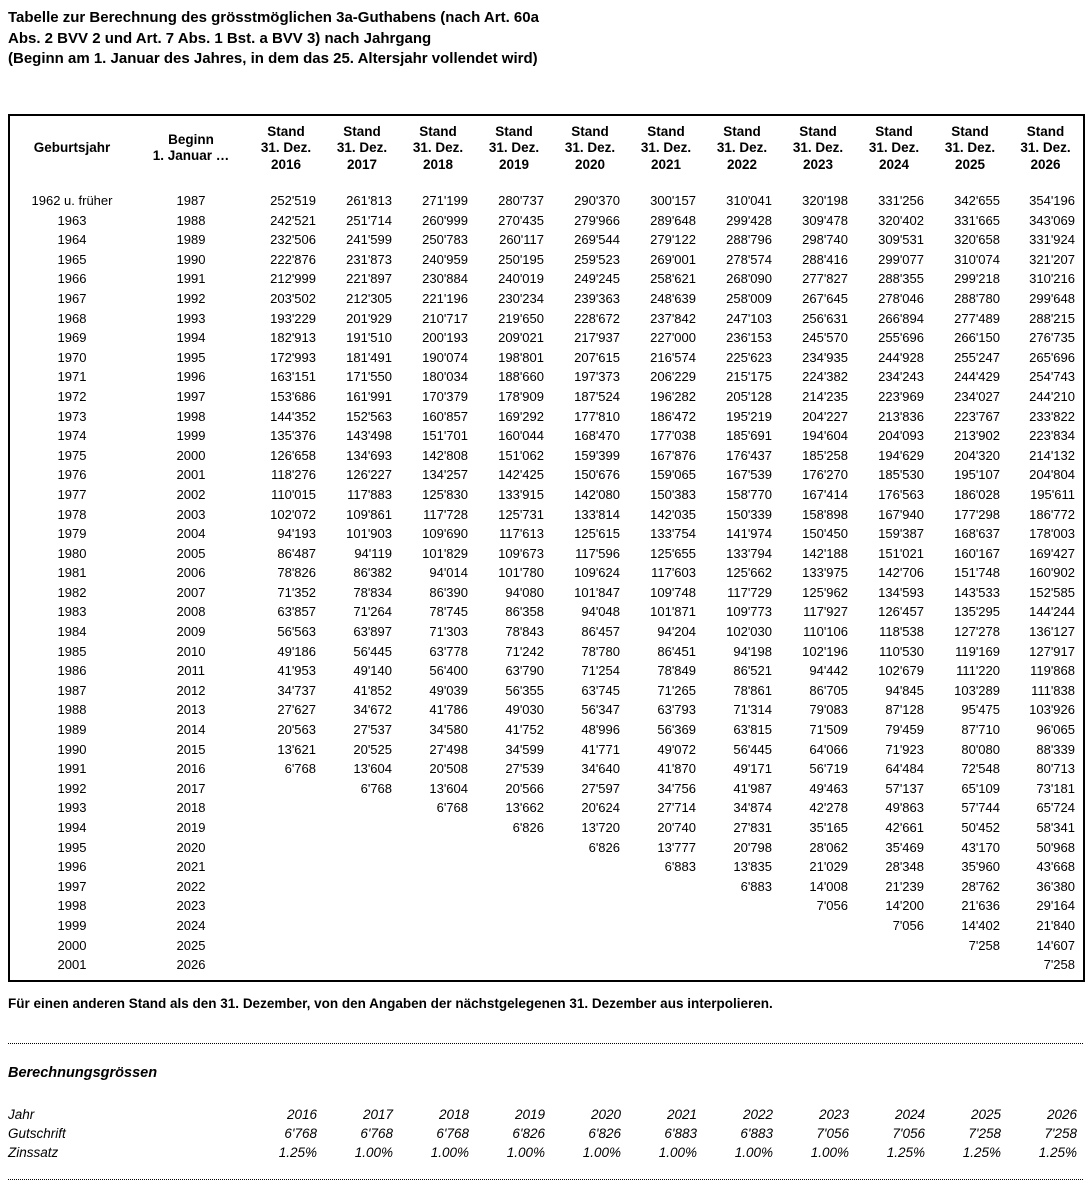 The height and width of the screenshot is (1184, 1091). What do you see at coordinates (1052, 534) in the screenshot?
I see `cell-stand-value: 178'003` at bounding box center [1052, 534].